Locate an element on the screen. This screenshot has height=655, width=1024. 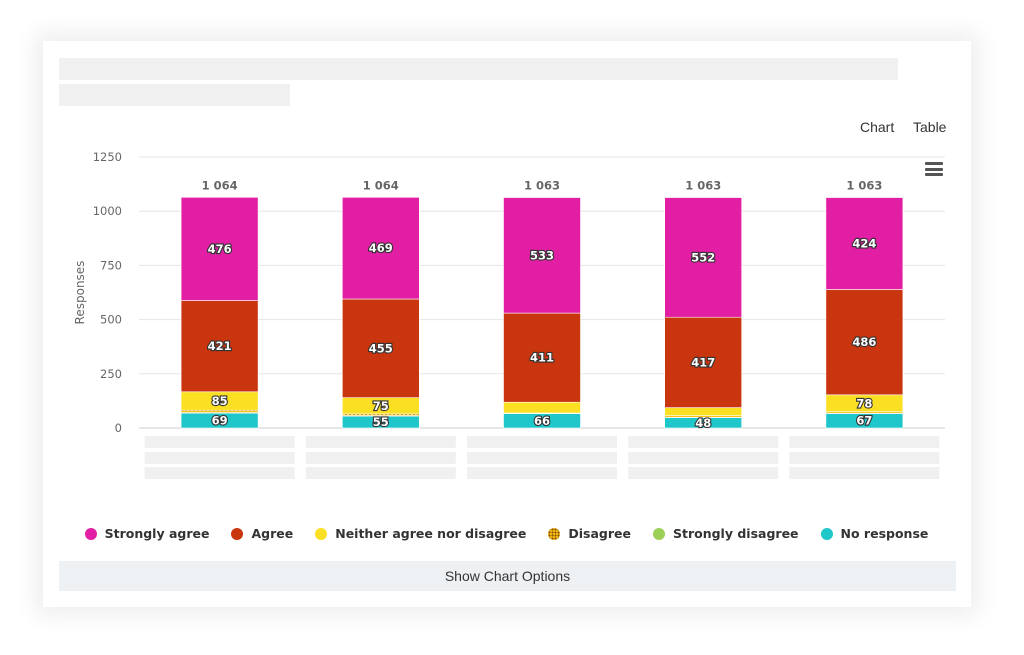
data-label: 417 is located at coordinates (703, 362).